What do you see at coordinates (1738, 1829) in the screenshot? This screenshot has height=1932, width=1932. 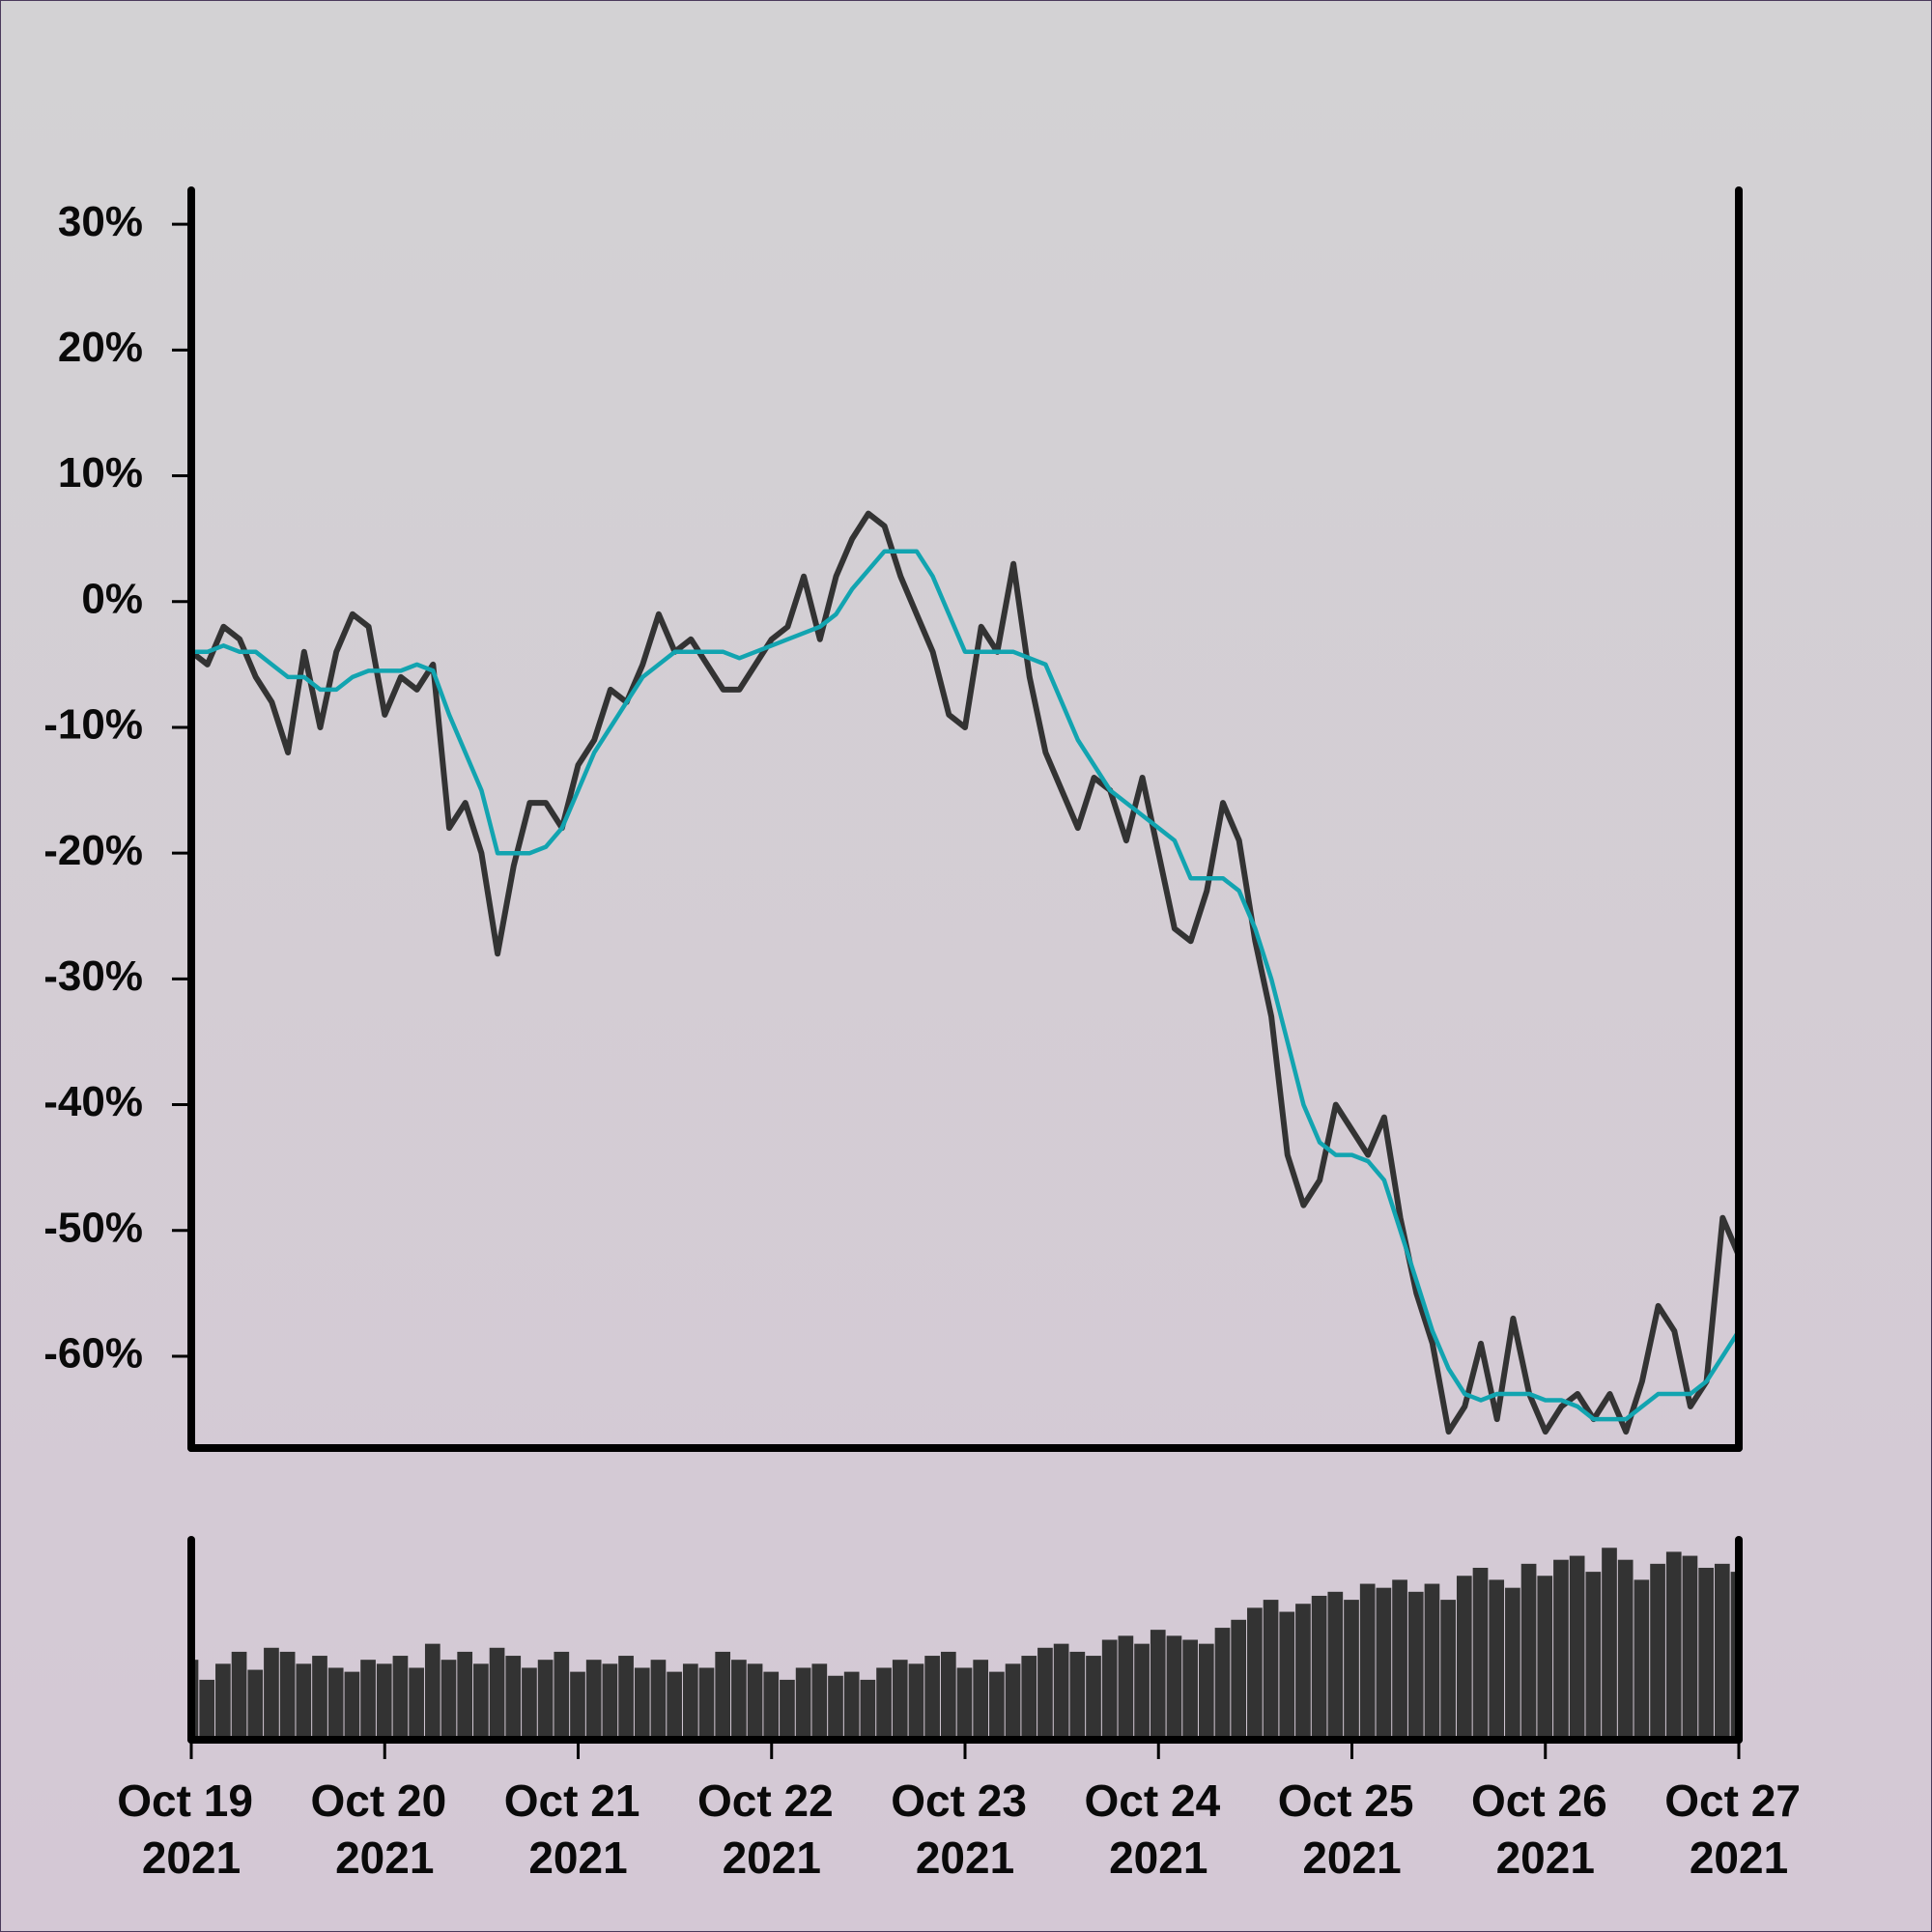 I see `x-tick-label: Oct 27 2021` at bounding box center [1738, 1829].